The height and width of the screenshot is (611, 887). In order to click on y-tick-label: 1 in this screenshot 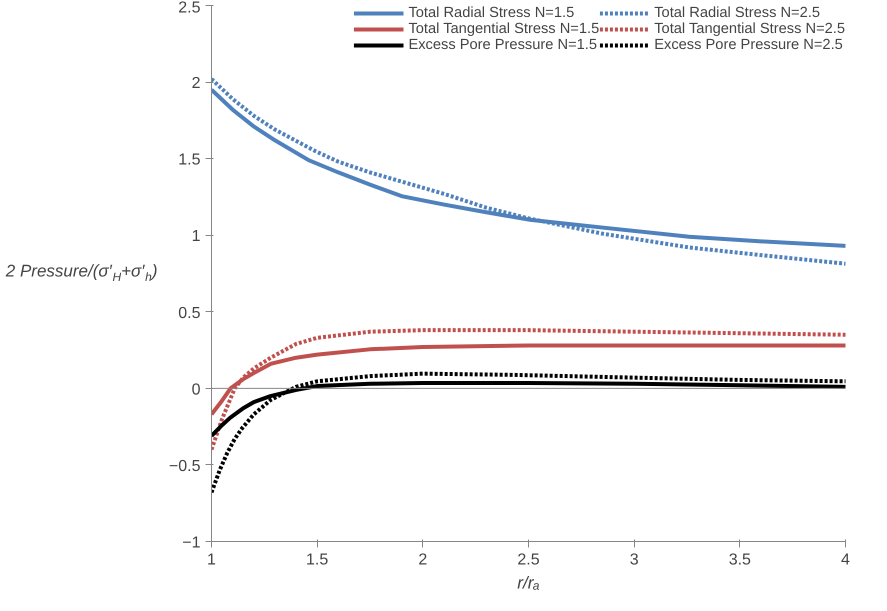, I will do `click(196, 237)`.